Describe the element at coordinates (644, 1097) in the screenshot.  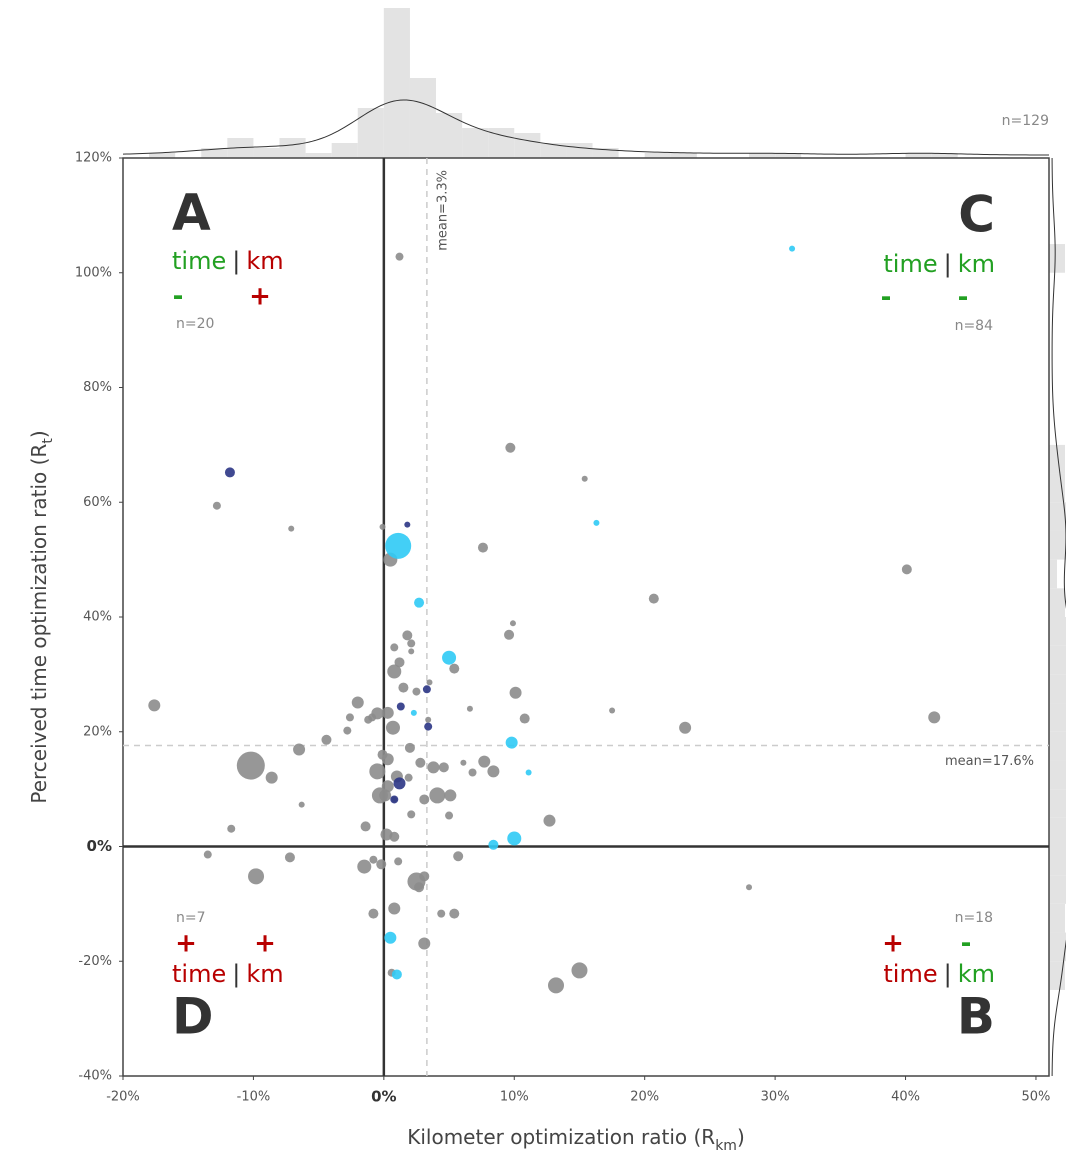
I see `x-tick-label: 20%` at that location.